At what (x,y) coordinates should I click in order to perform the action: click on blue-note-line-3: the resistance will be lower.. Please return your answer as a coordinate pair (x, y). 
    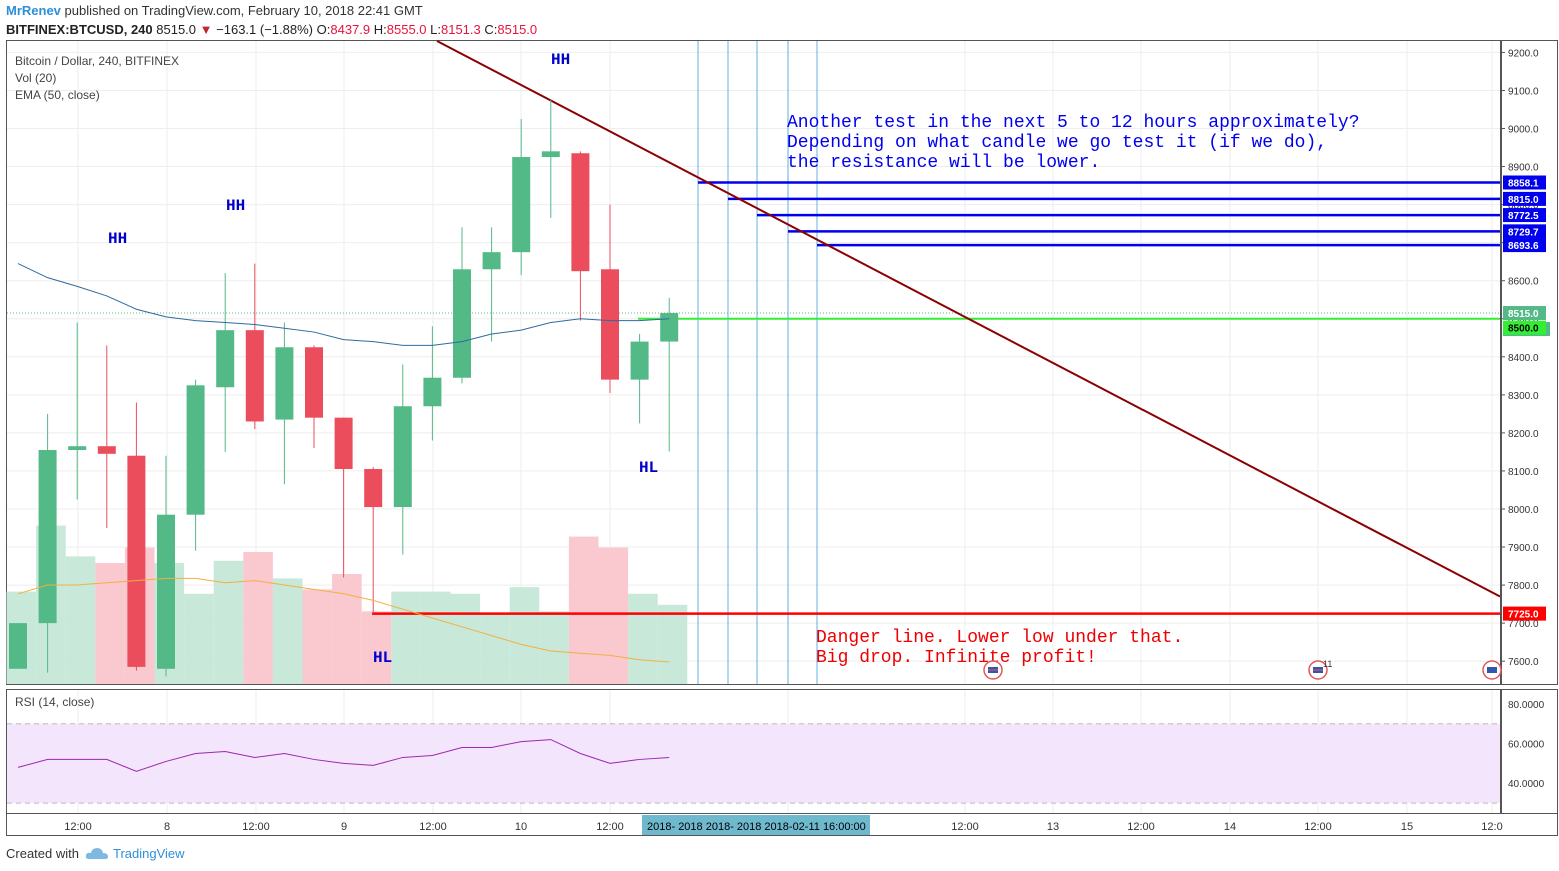
    Looking at the image, I should click on (943, 163).